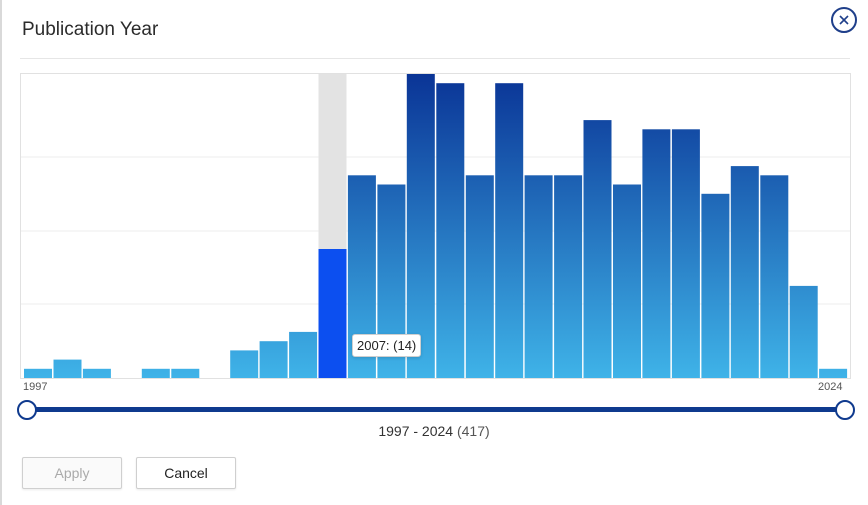 Image resolution: width=868 pixels, height=505 pixels. I want to click on range-summary-years: 1997 - 2024, so click(416, 431).